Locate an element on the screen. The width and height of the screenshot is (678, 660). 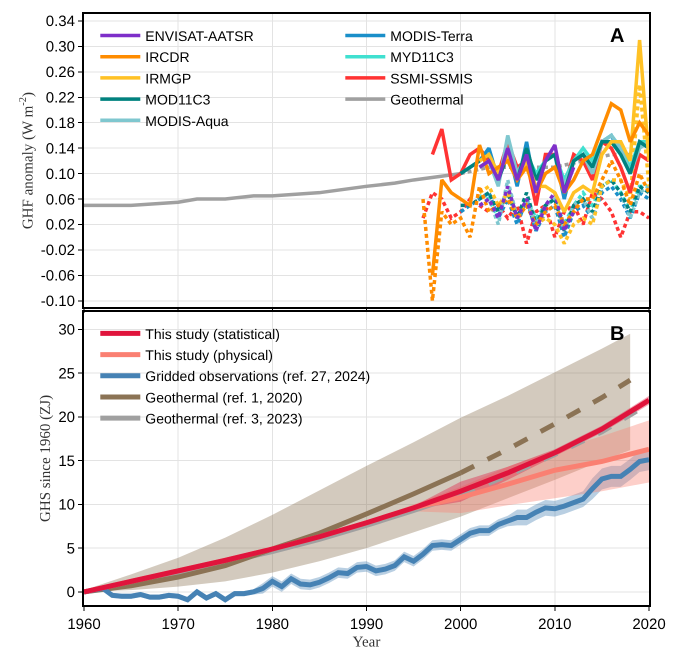
y-tick-label: -0.02 is located at coordinates (57, 251).